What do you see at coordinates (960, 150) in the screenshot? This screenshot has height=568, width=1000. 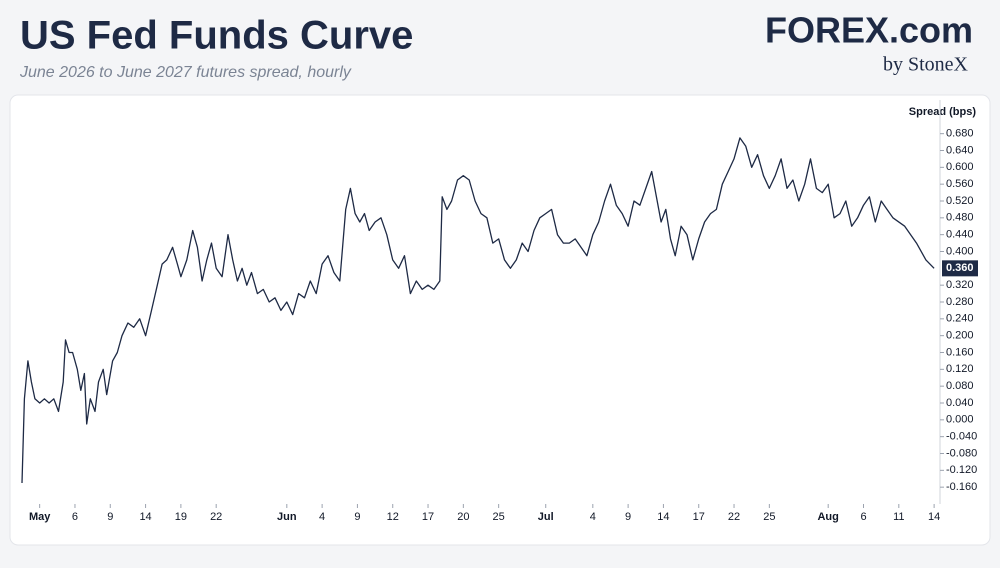 I see `y-tick-label: 0.640` at bounding box center [960, 150].